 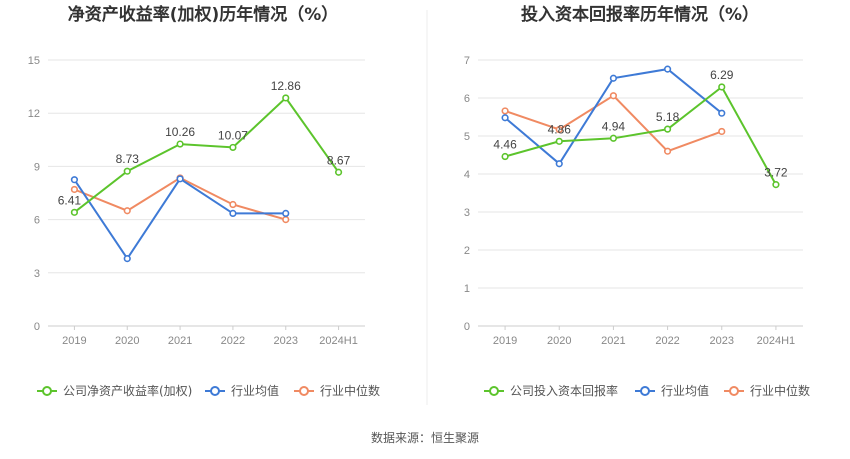 What do you see at coordinates (34, 114) in the screenshot?
I see `y-tick-label: 12` at bounding box center [34, 114].